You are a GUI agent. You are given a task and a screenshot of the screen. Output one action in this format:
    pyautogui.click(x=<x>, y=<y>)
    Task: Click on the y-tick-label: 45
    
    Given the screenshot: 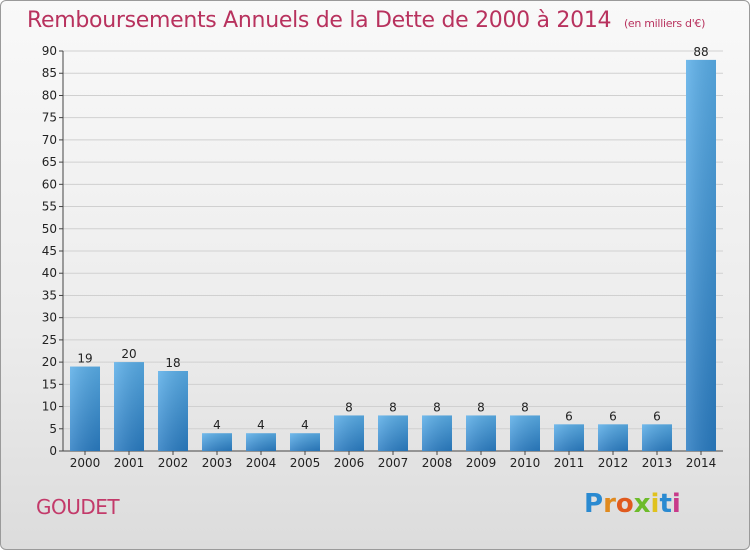 What is the action you would take?
    pyautogui.click(x=49, y=251)
    